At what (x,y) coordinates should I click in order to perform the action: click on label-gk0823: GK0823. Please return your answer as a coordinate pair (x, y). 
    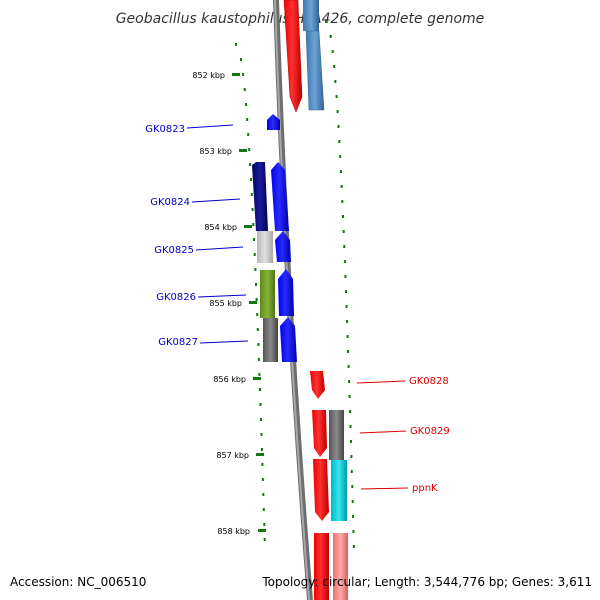
    Looking at the image, I should click on (189, 129).